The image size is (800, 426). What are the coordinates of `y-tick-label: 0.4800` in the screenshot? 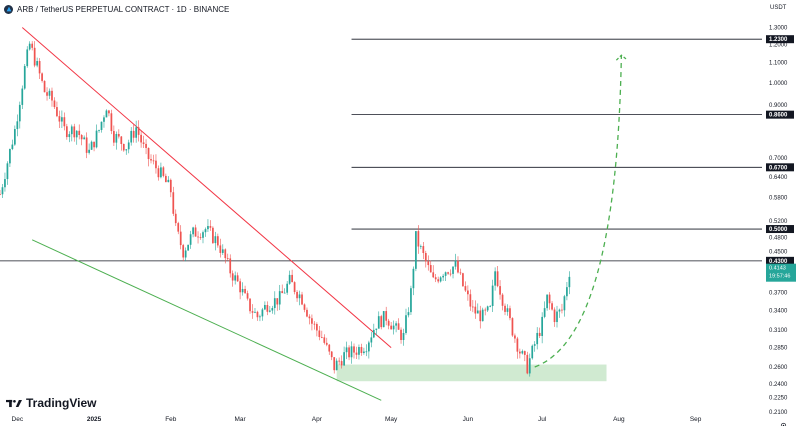 It's located at (778, 239).